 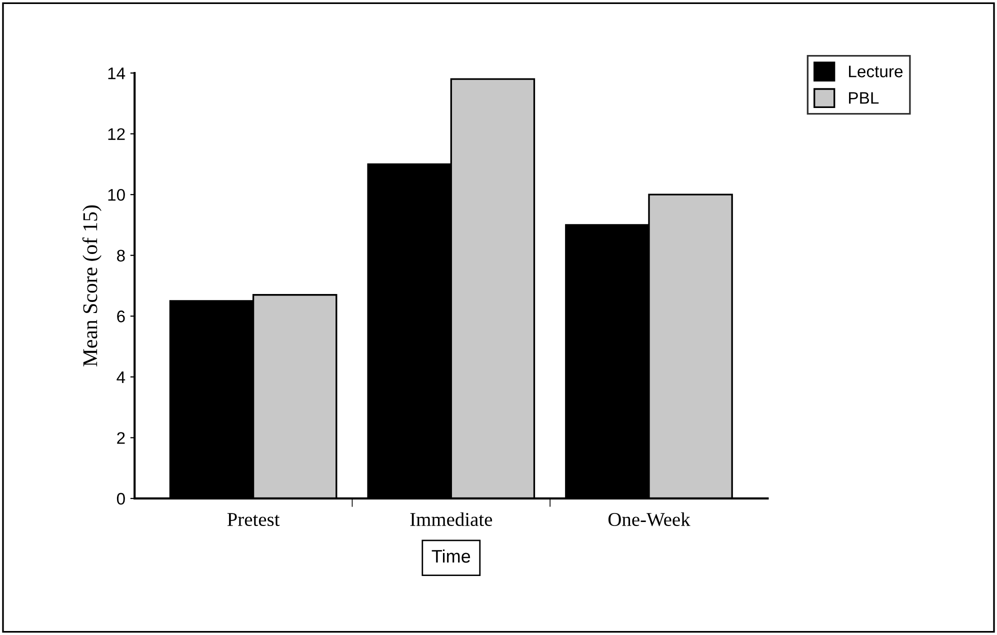 What do you see at coordinates (116, 194) in the screenshot?
I see `y-tick-label: 10` at bounding box center [116, 194].